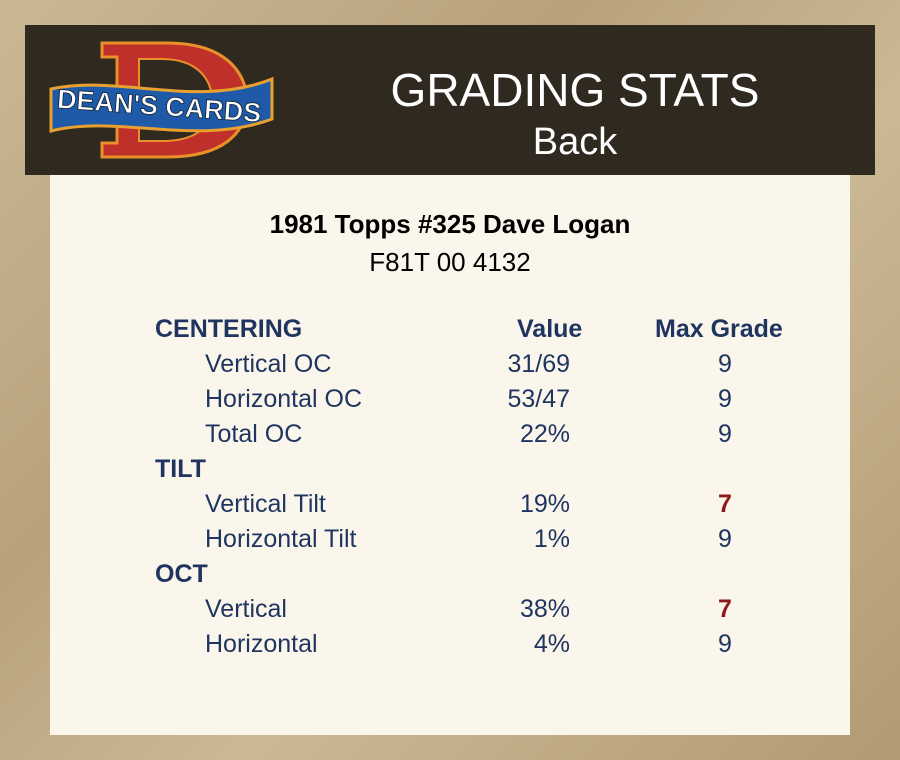  I want to click on stat-value: 31/69, so click(538, 364).